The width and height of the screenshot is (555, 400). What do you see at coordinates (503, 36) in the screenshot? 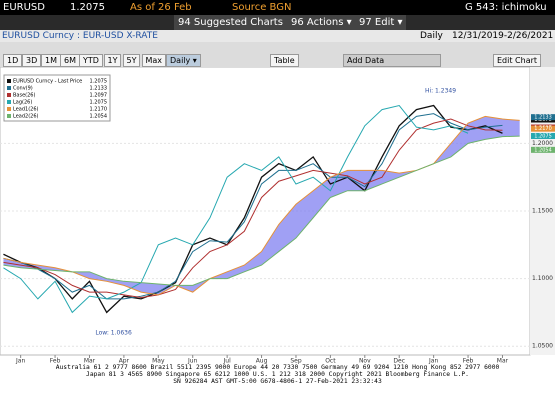
I see `date-range: 12/31/2019-2/26/2021` at bounding box center [503, 36].